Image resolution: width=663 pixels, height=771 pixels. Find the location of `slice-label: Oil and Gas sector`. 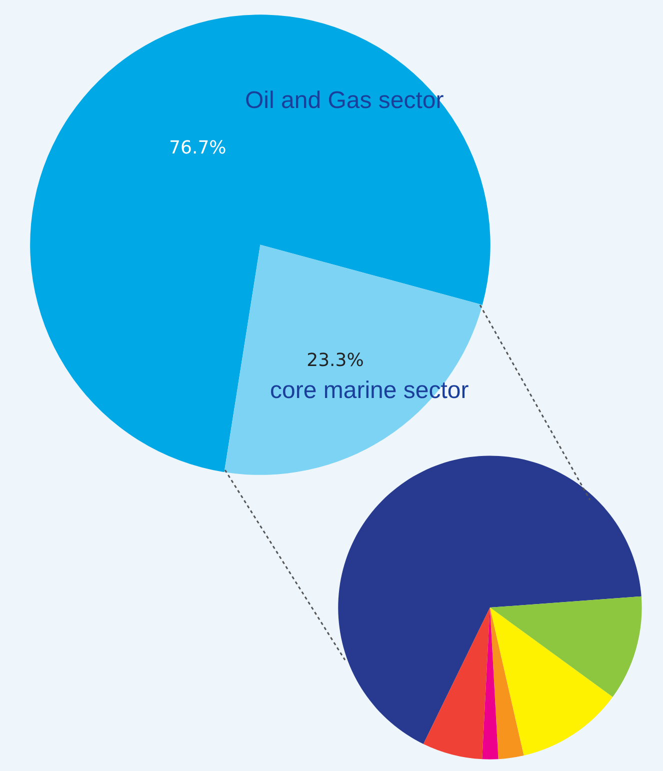

slice-label: Oil and Gas sector is located at coordinates (344, 100).